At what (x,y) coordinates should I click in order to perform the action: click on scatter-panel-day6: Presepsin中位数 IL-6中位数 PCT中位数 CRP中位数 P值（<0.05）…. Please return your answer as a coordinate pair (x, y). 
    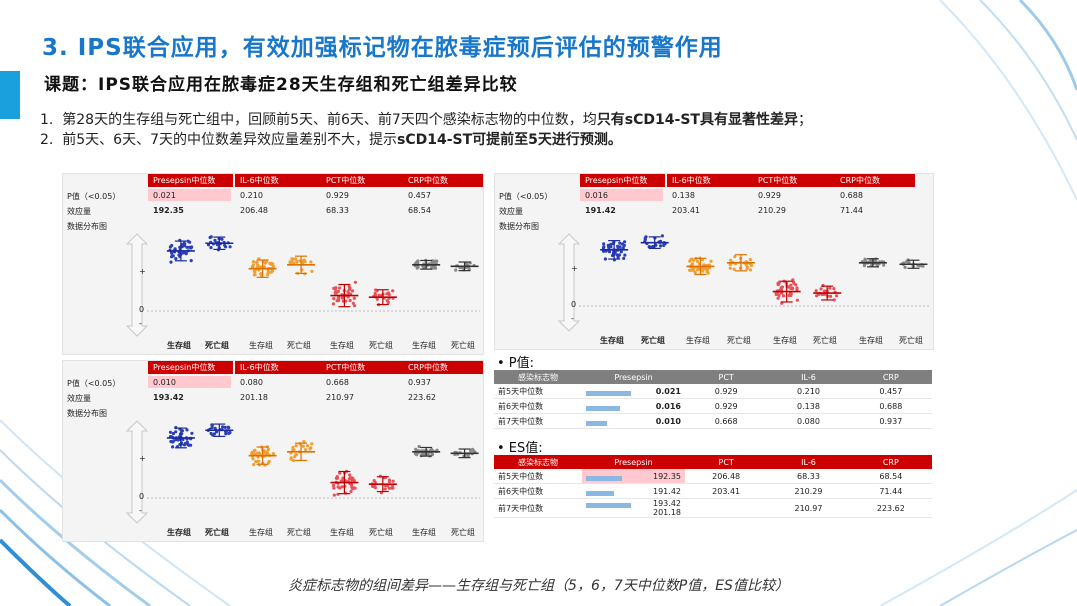
    Looking at the image, I should click on (714, 261).